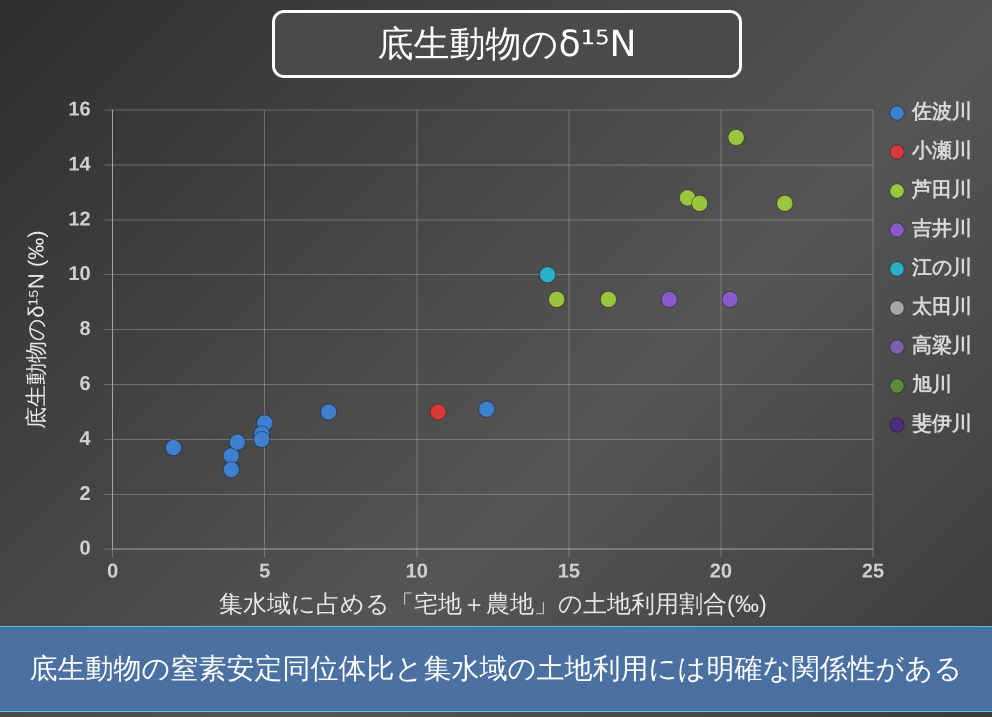  I want to click on legend-label: 吉井川, so click(941, 228).